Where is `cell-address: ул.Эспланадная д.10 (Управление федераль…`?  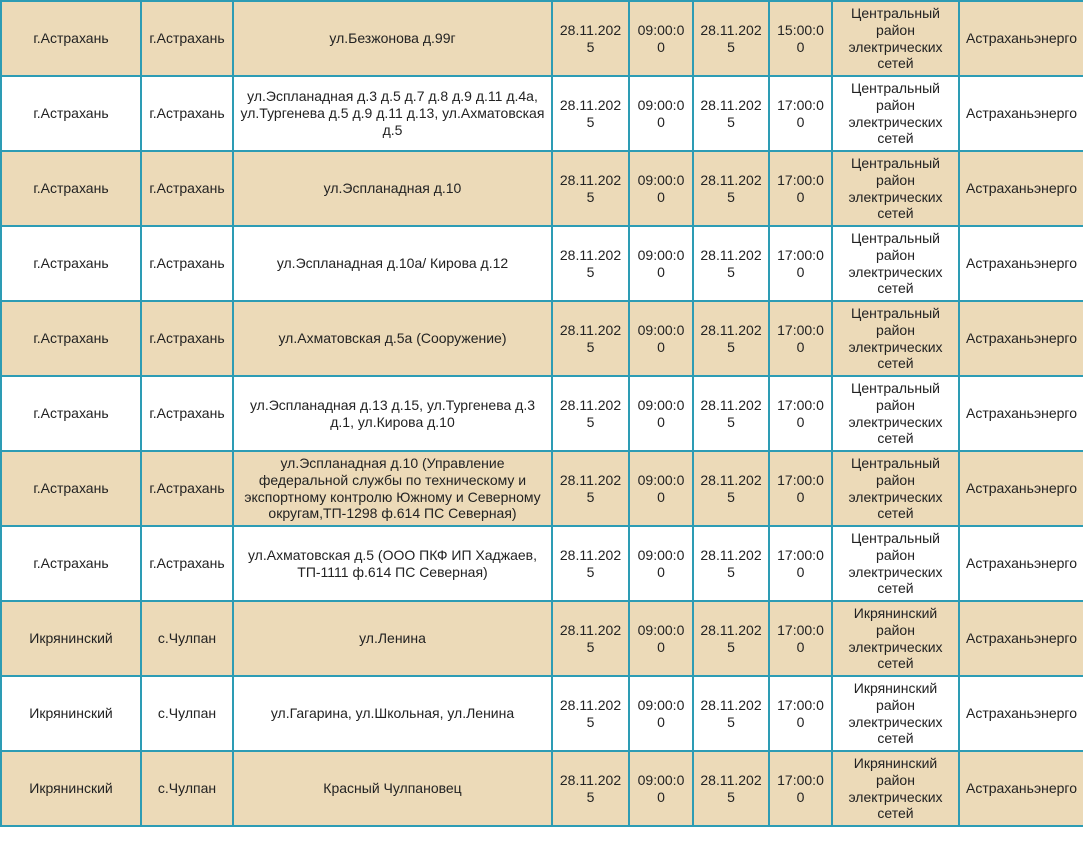
cell-address: ул.Эспланадная д.10 (Управление федераль… is located at coordinates (392, 488).